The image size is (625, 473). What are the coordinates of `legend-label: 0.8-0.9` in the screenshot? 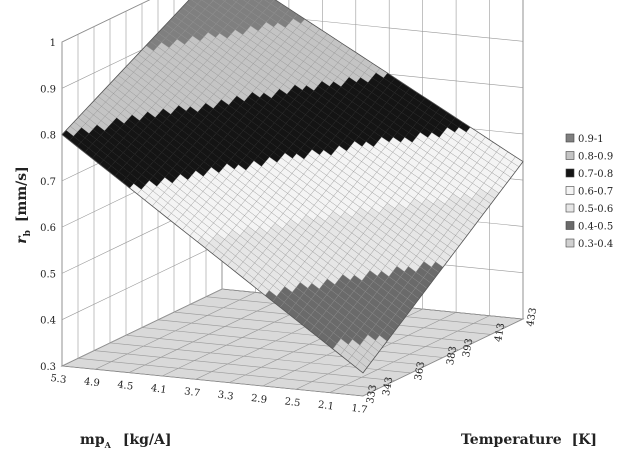 It's located at (595, 157).